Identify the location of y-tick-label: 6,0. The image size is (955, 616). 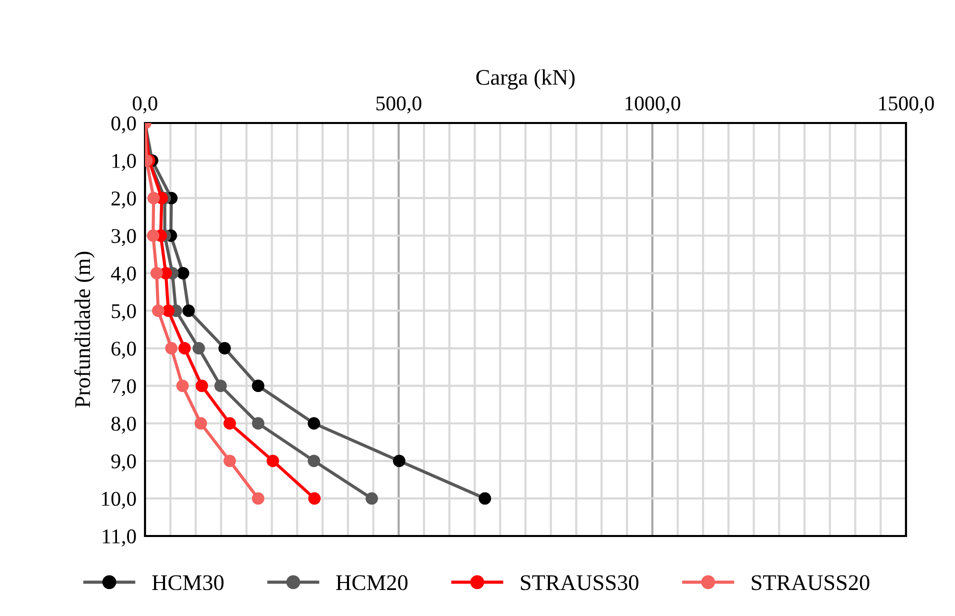
(124, 350).